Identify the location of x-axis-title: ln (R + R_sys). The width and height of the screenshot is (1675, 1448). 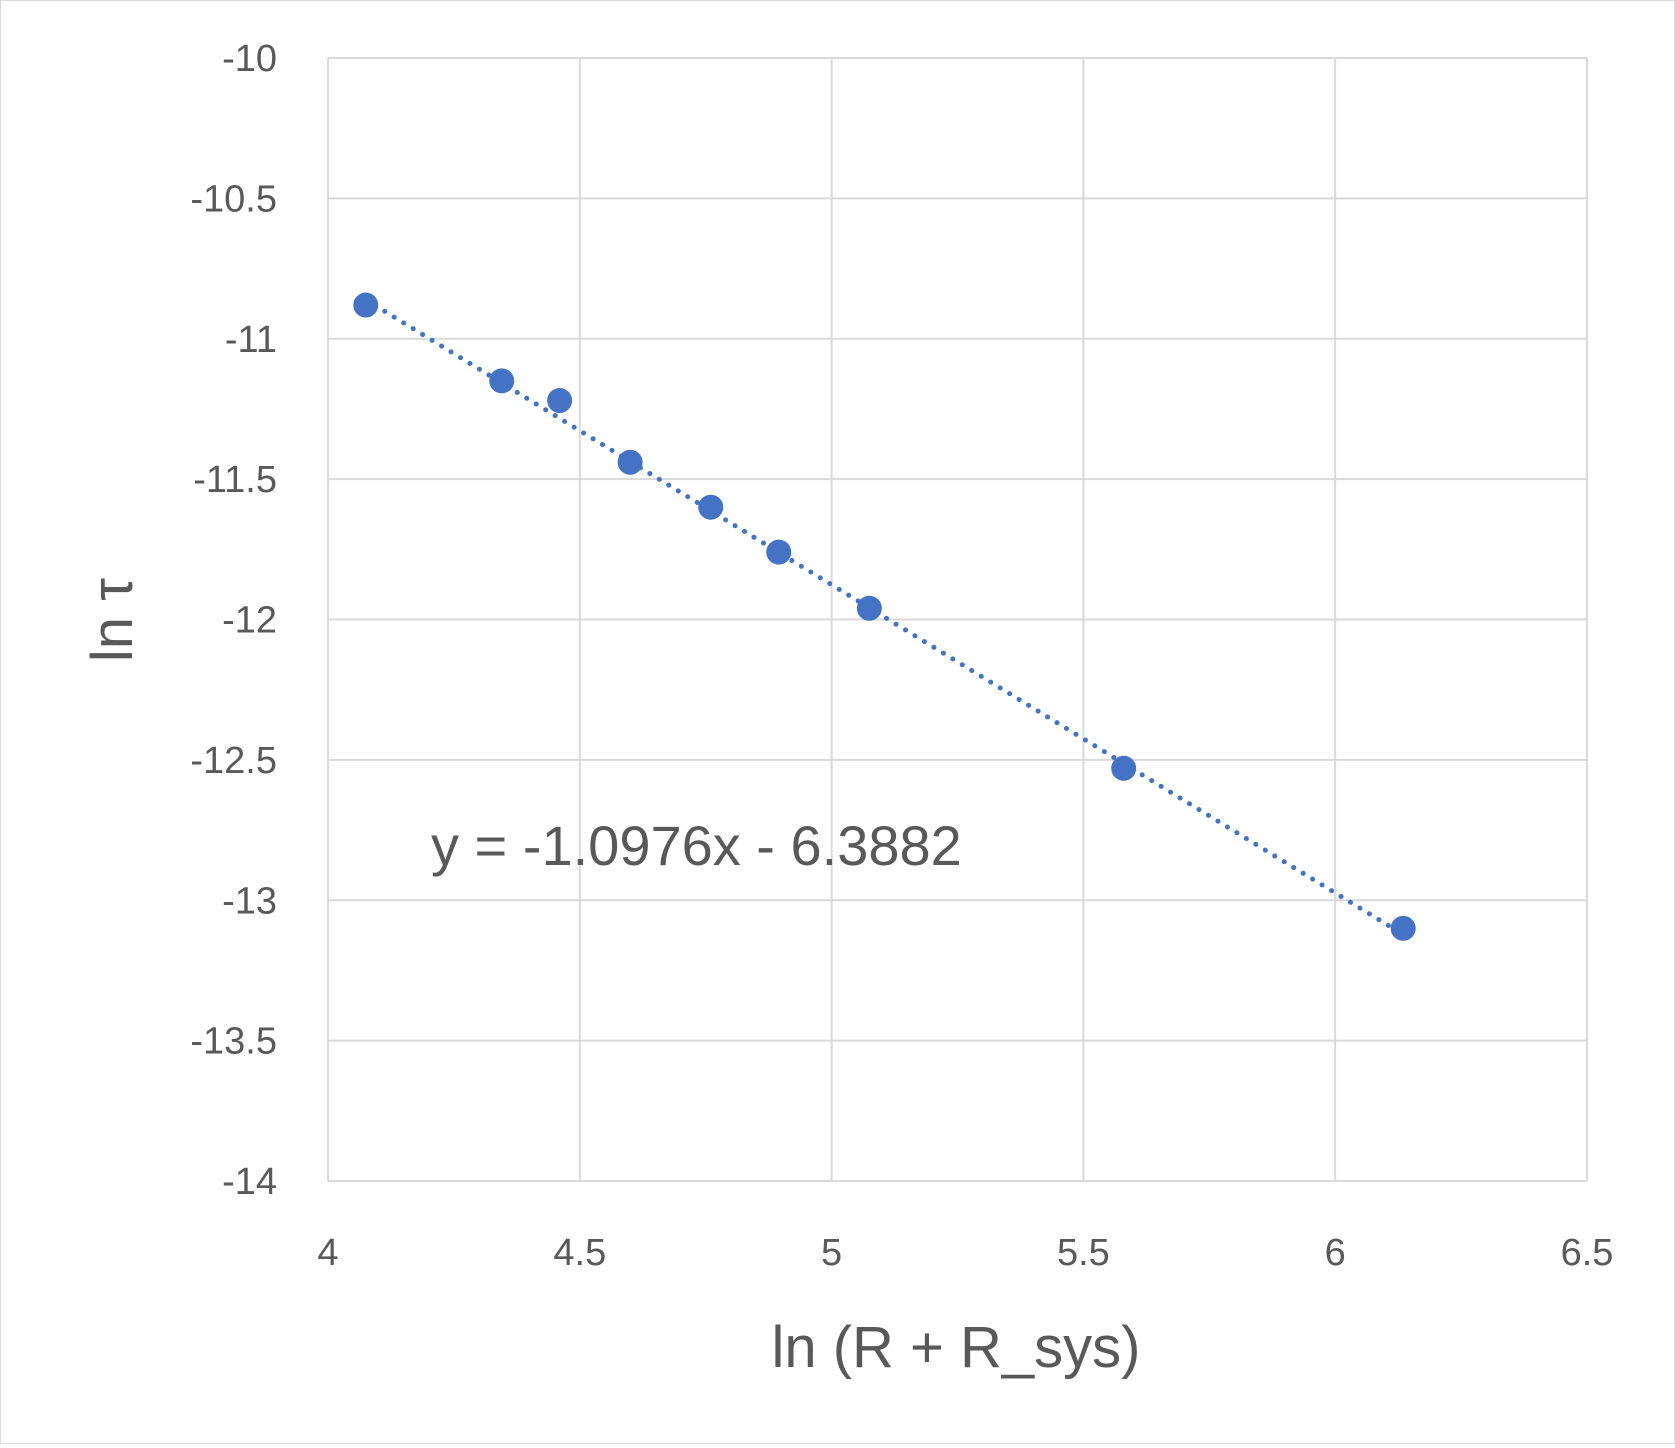
(955, 1347).